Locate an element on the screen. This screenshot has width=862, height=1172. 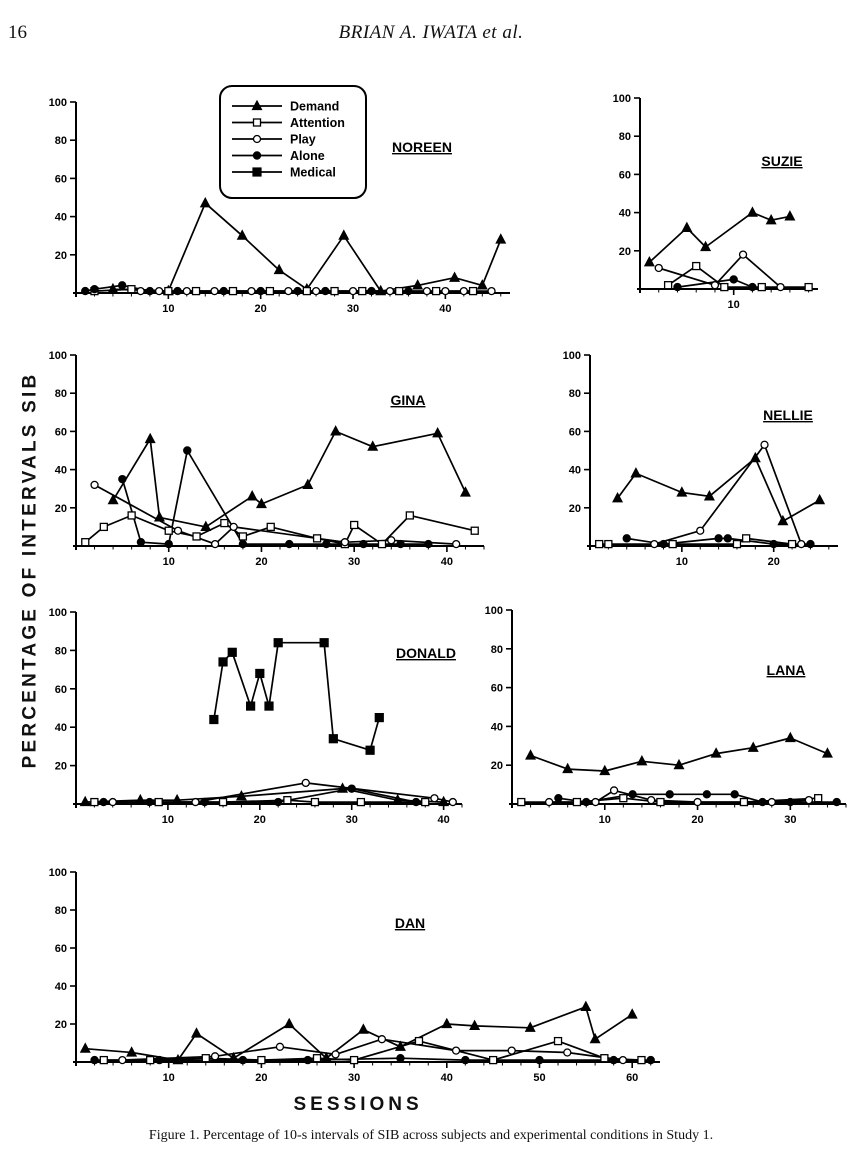
page-number: 16 is located at coordinates (17, 32).